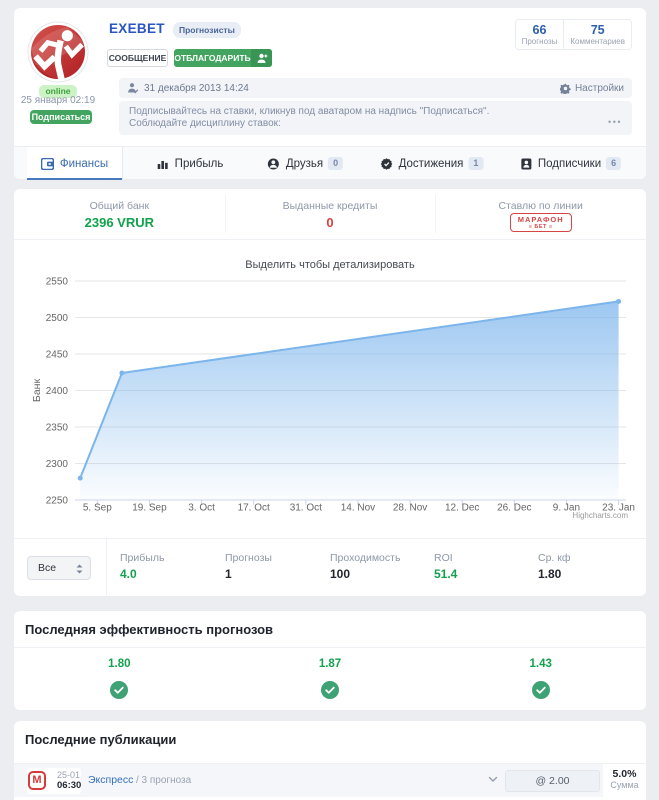 Image resolution: width=659 pixels, height=800 pixels. Describe the element at coordinates (618, 508) in the screenshot. I see `svg-text: 23. Jan` at that location.